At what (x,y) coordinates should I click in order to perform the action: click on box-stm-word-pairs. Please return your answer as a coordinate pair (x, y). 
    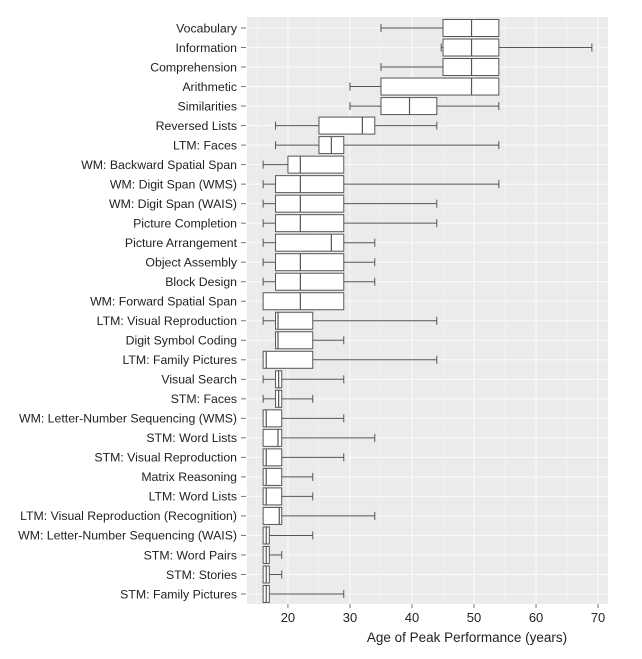
    Looking at the image, I should click on (272, 554).